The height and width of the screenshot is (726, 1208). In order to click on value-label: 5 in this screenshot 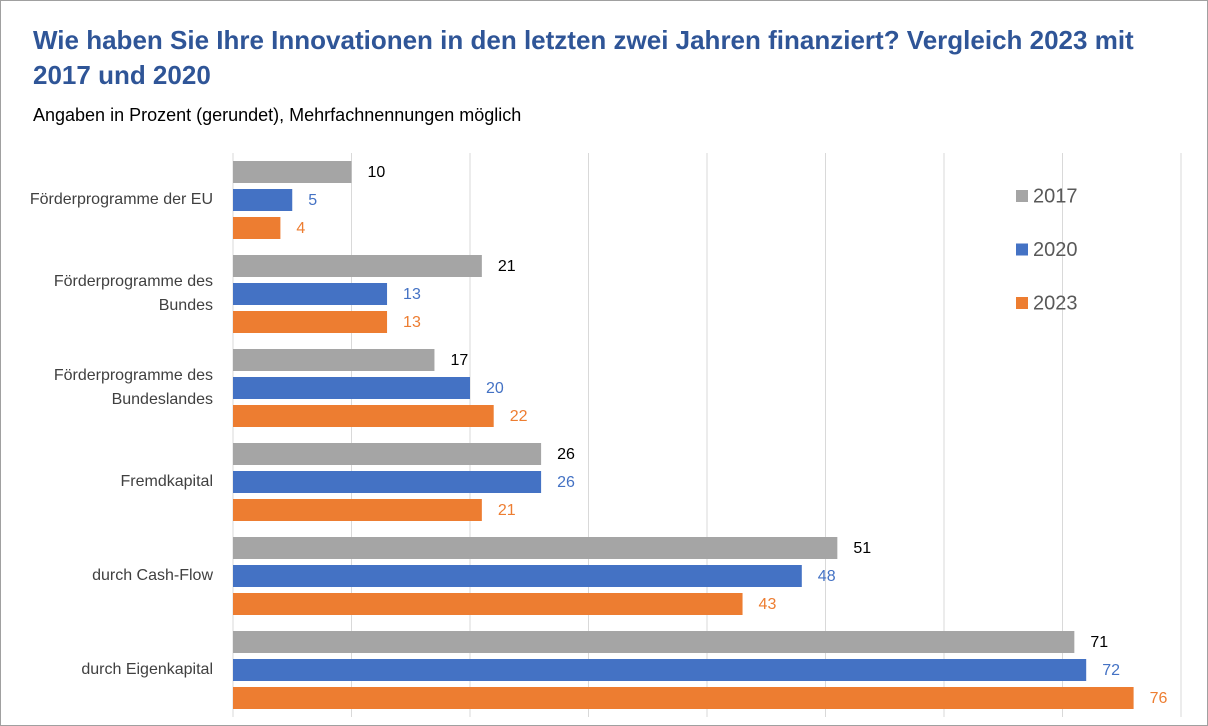, I will do `click(312, 200)`.